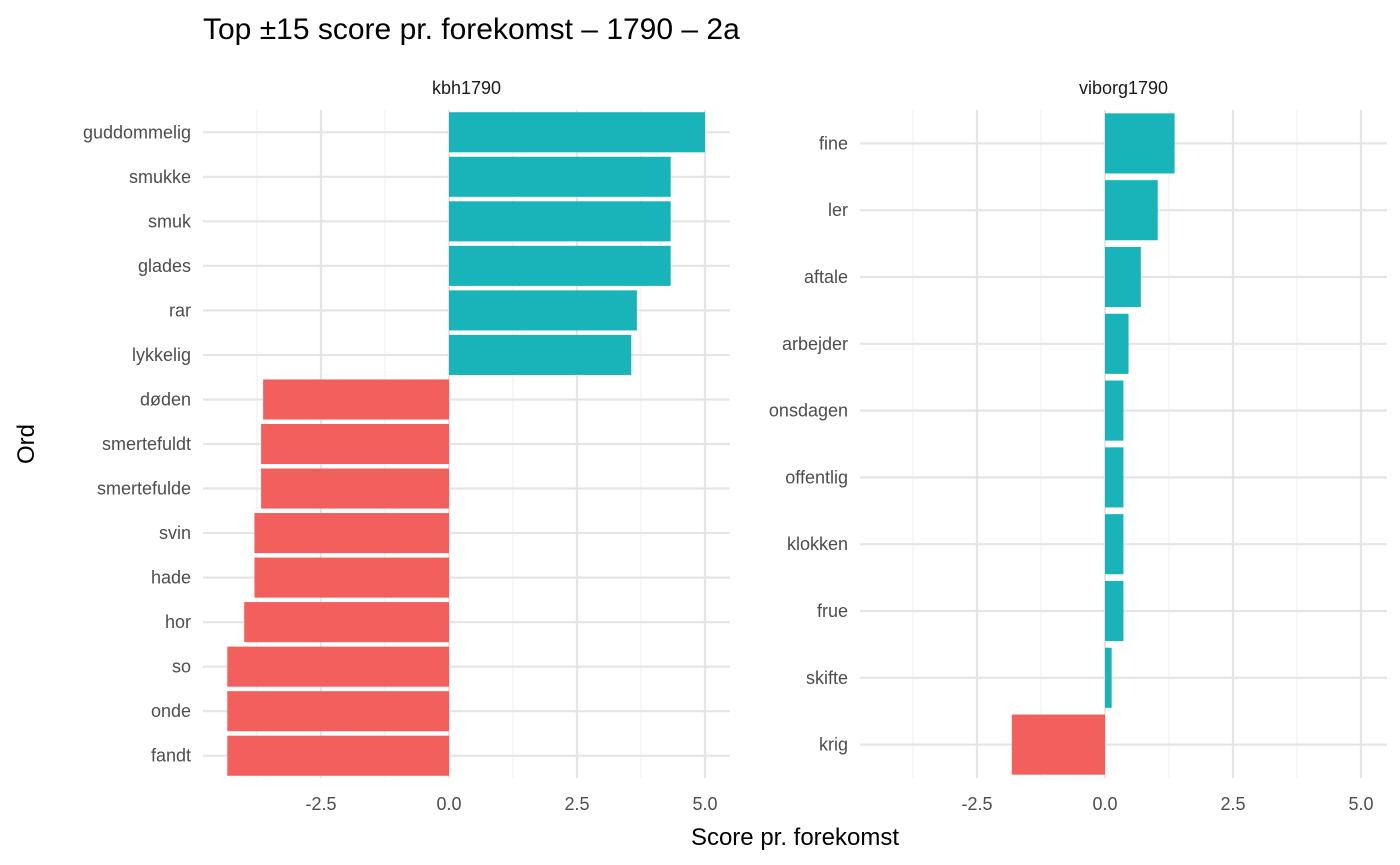 The width and height of the screenshot is (1400, 865). I want to click on bar-ler, so click(1131, 210).